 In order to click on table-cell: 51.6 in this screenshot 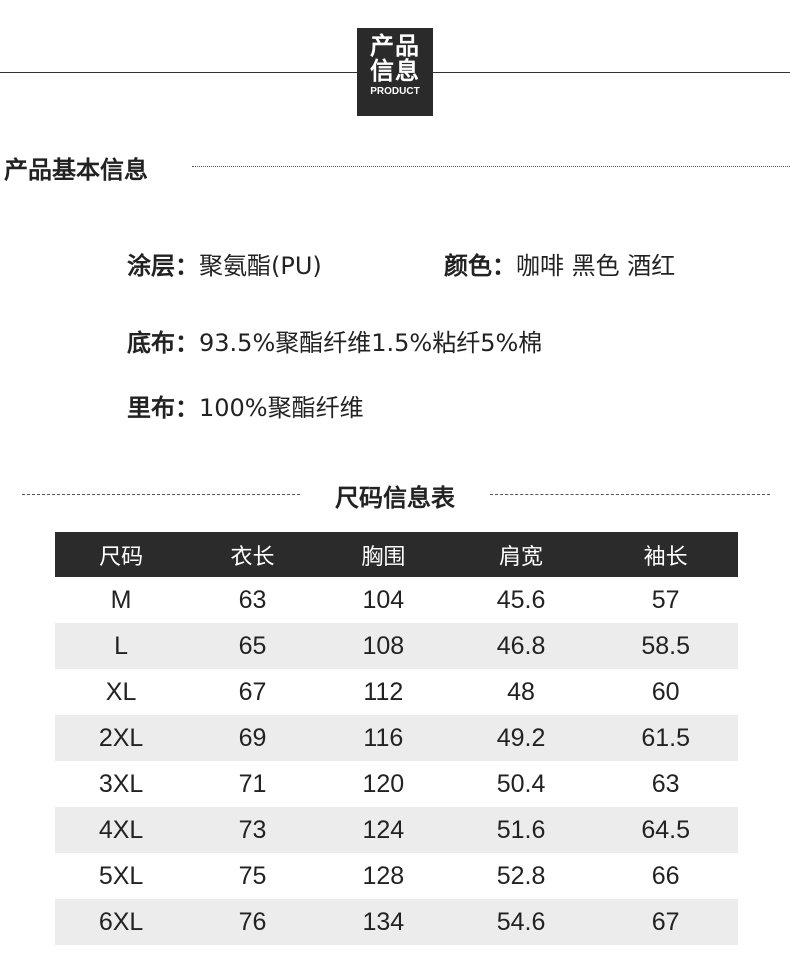, I will do `click(521, 830)`.